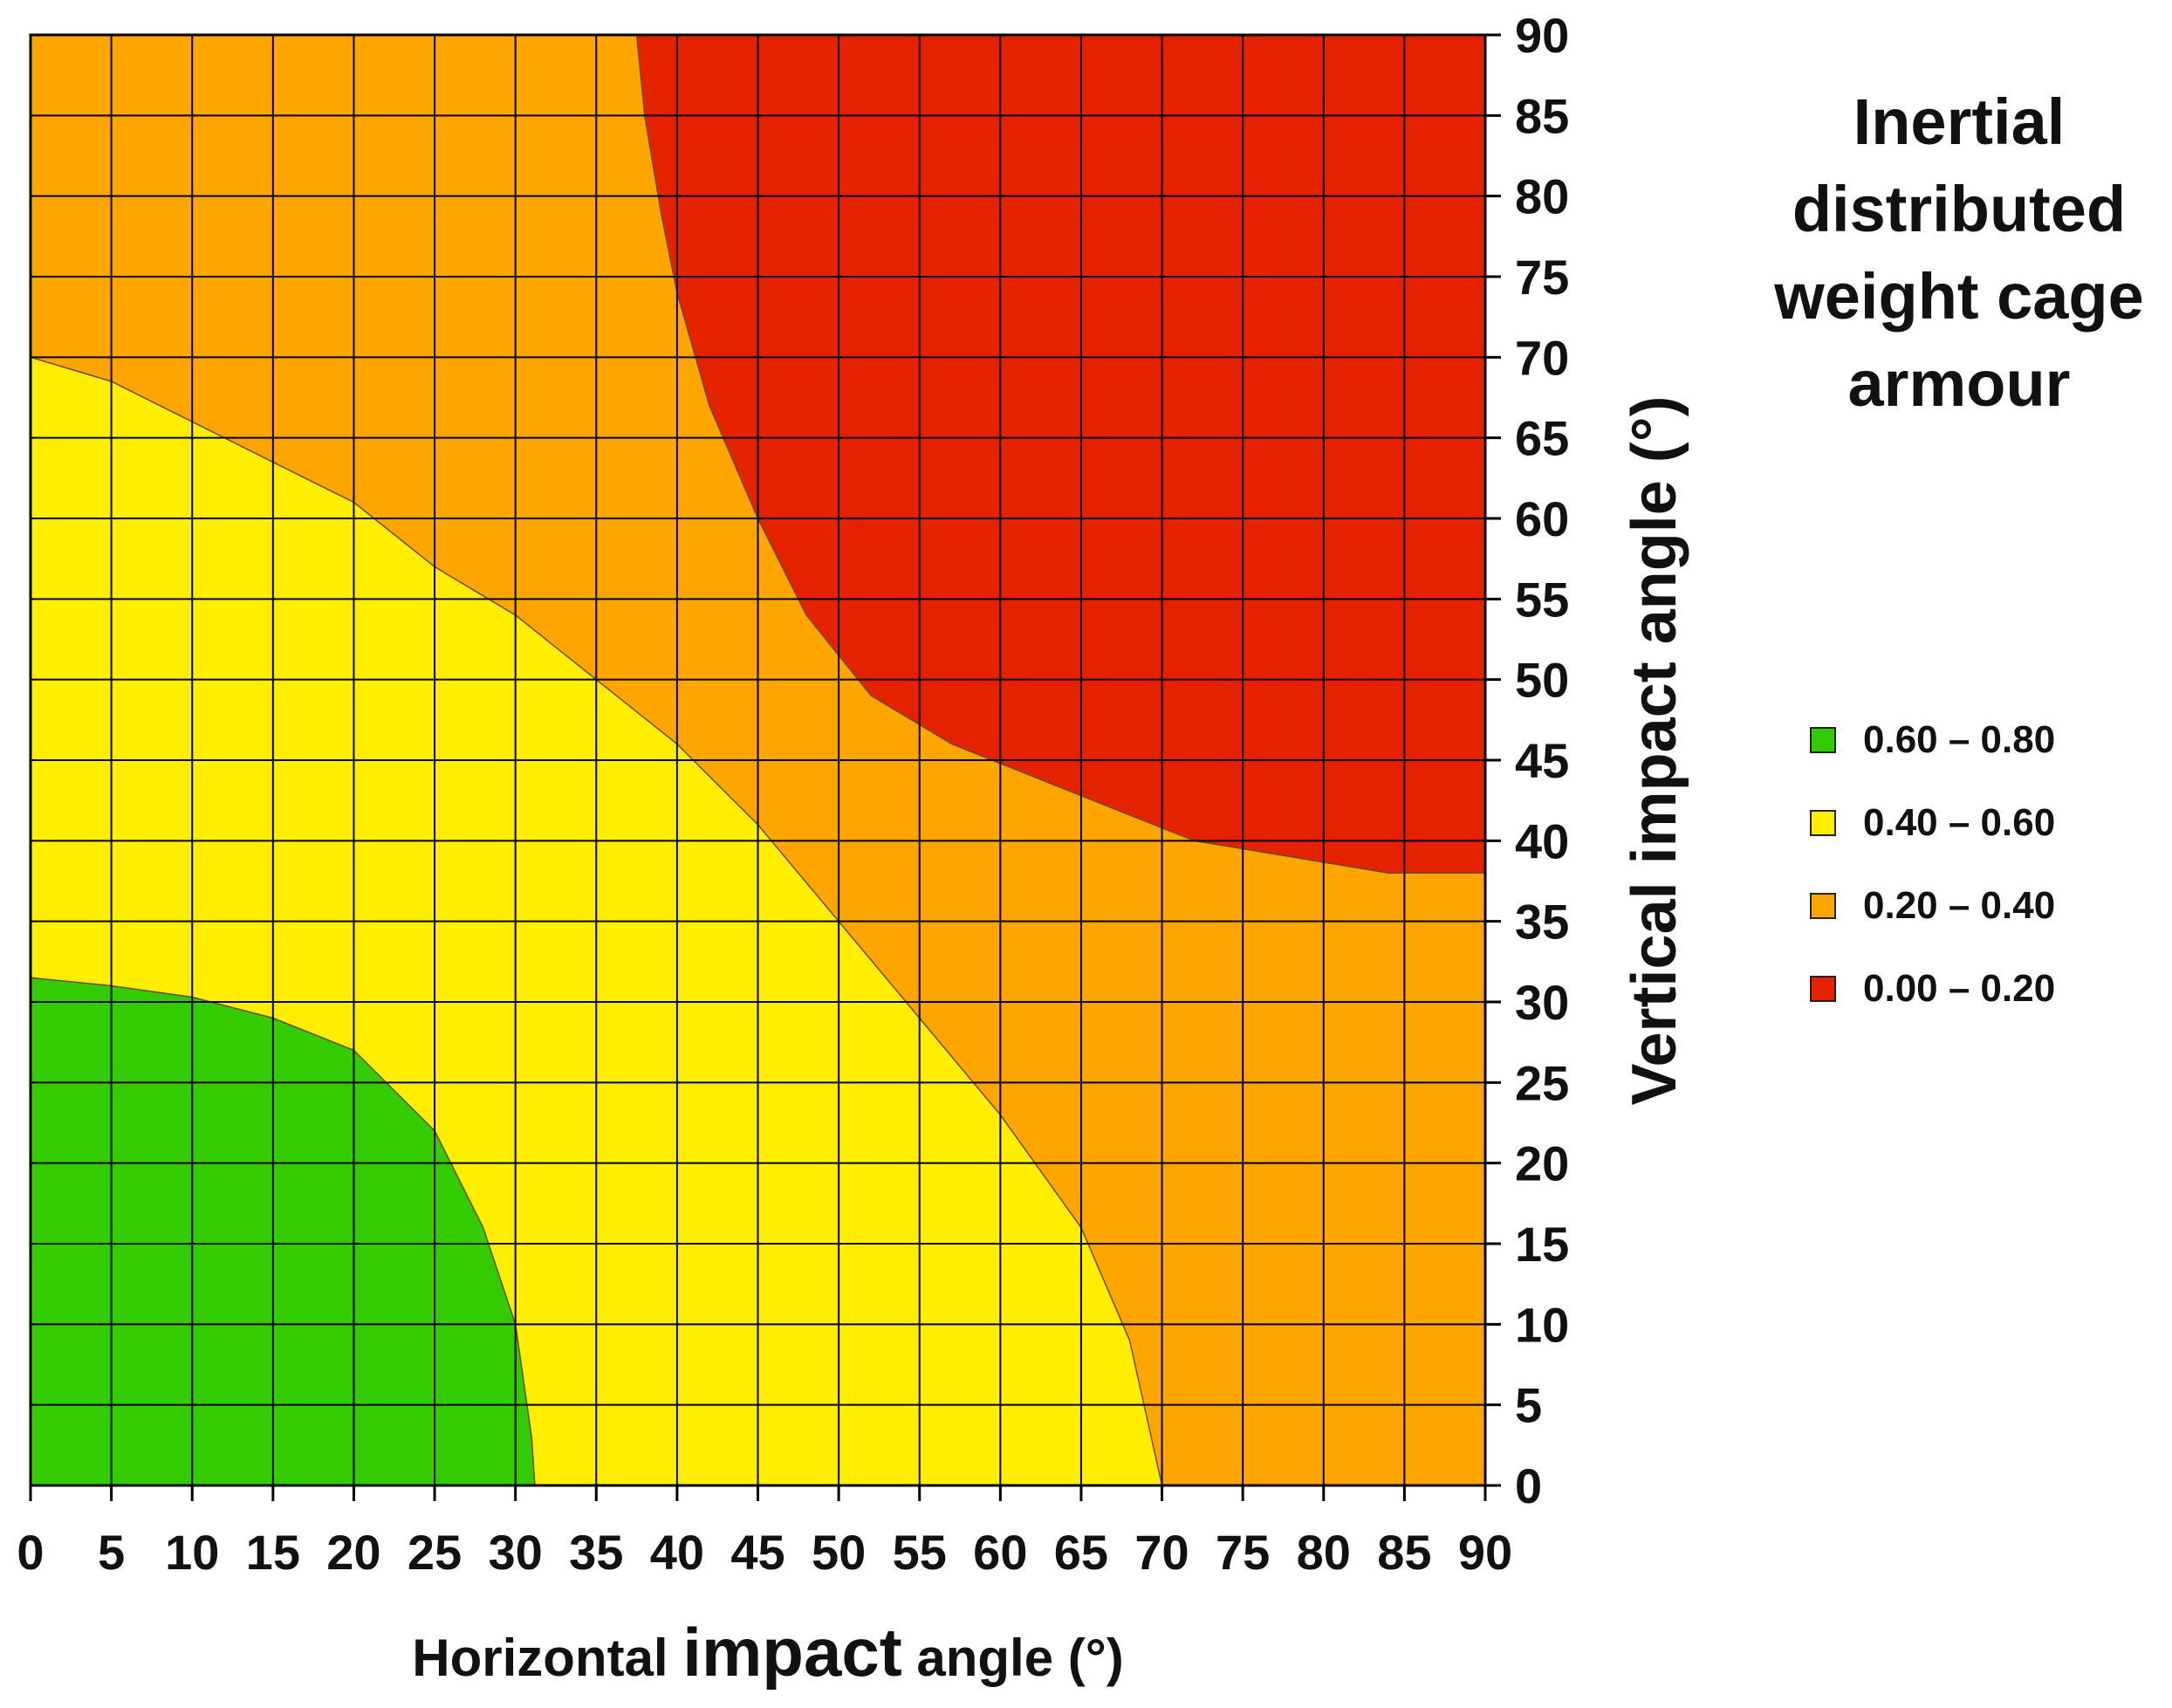 Image resolution: width=2172 pixels, height=1708 pixels. What do you see at coordinates (1161, 1552) in the screenshot?
I see `x-tick-label-70: 70` at bounding box center [1161, 1552].